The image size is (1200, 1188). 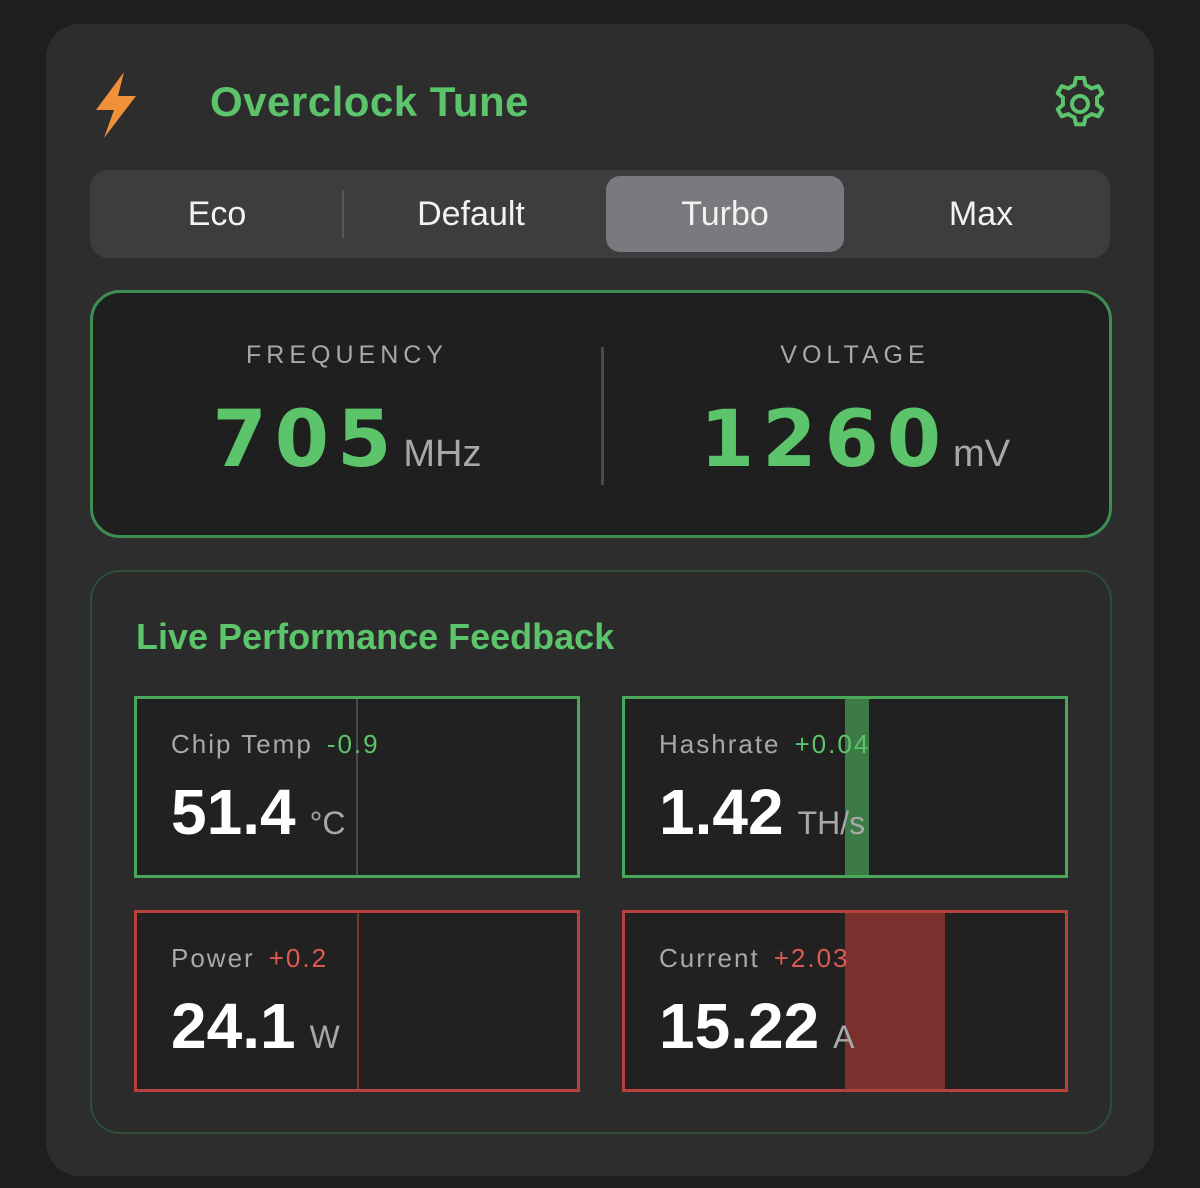 What do you see at coordinates (471, 213) in the screenshot?
I see `mode-default: Default` at bounding box center [471, 213].